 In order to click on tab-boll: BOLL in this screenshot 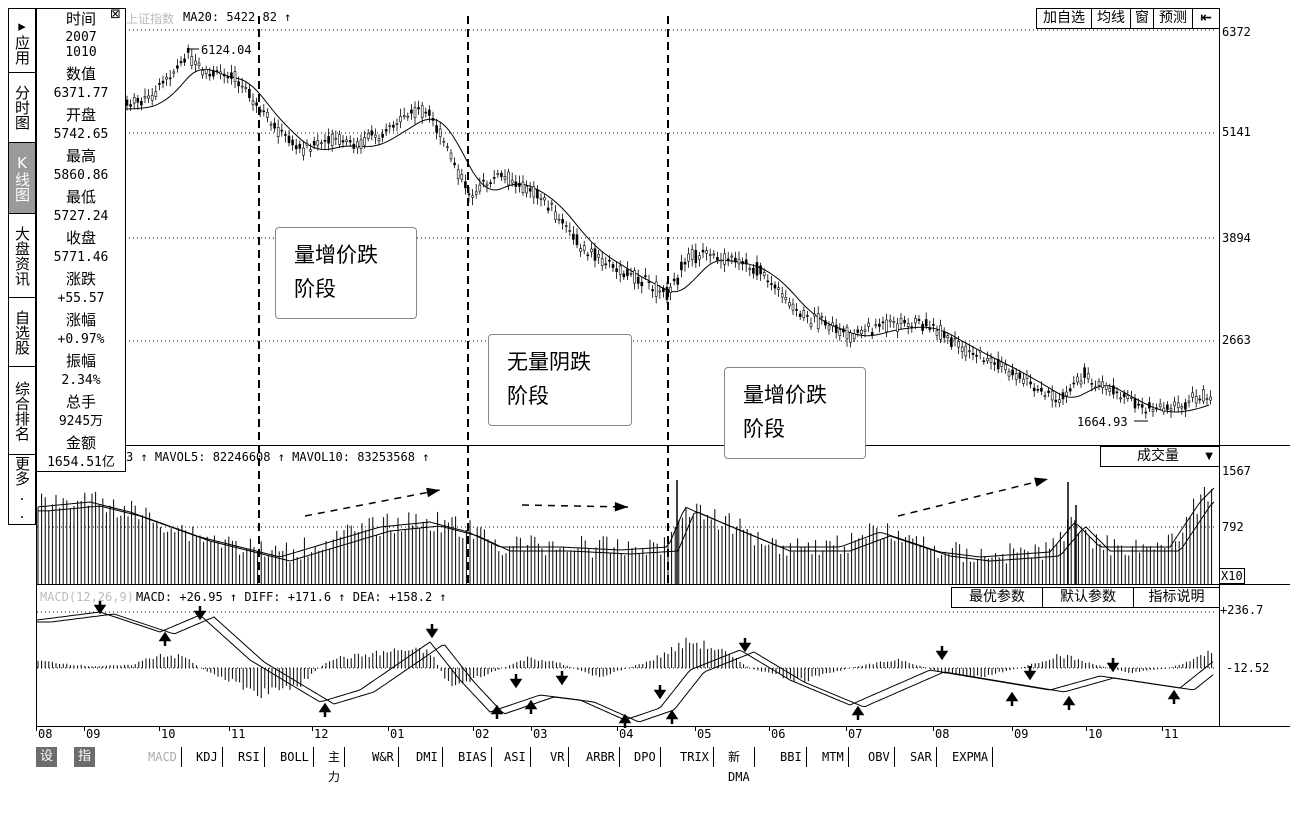, I will do `click(295, 757)`.